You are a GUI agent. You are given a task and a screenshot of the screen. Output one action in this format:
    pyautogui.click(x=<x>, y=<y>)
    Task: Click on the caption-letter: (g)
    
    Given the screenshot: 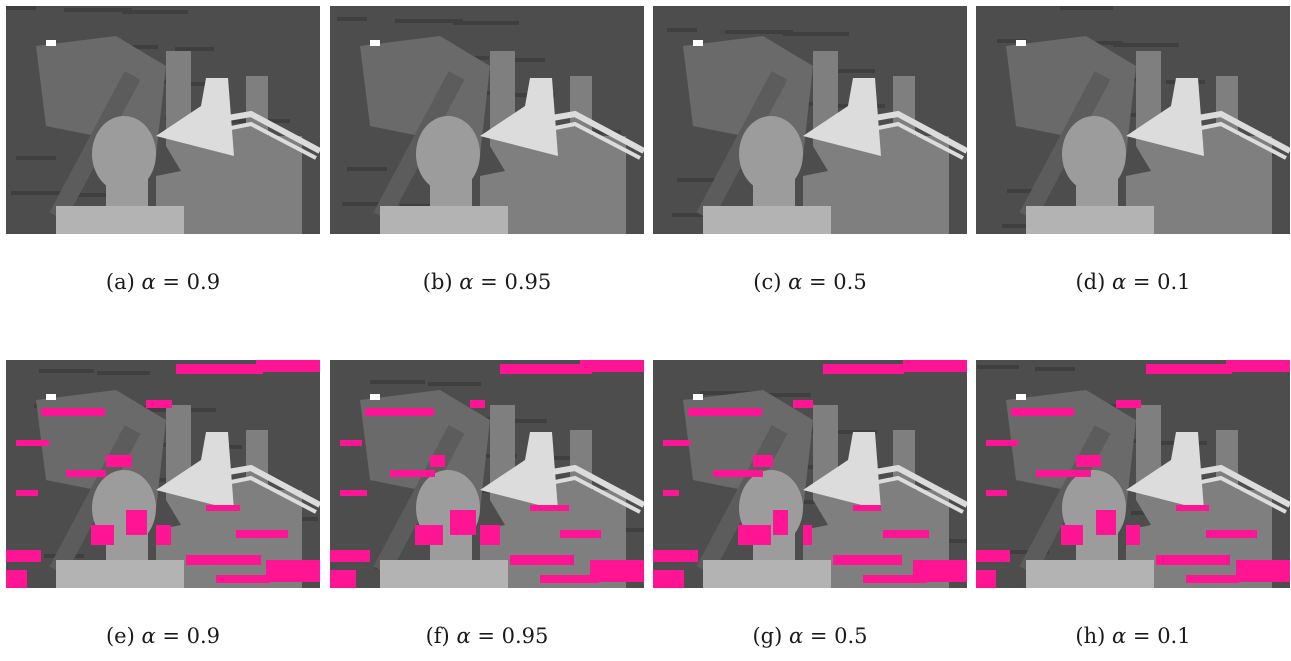 What is the action you would take?
    pyautogui.click(x=767, y=636)
    